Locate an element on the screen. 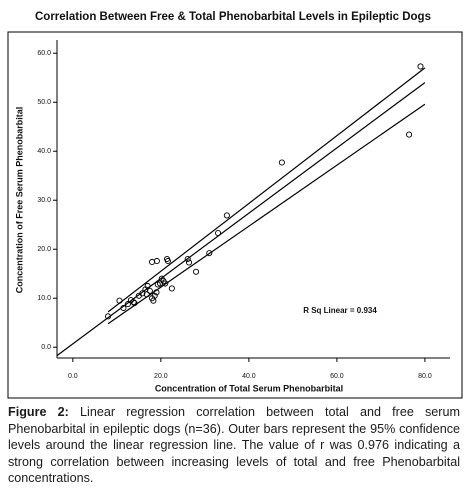 This screenshot has height=498, width=465. caption-label: Figure 2: is located at coordinates (38, 412).